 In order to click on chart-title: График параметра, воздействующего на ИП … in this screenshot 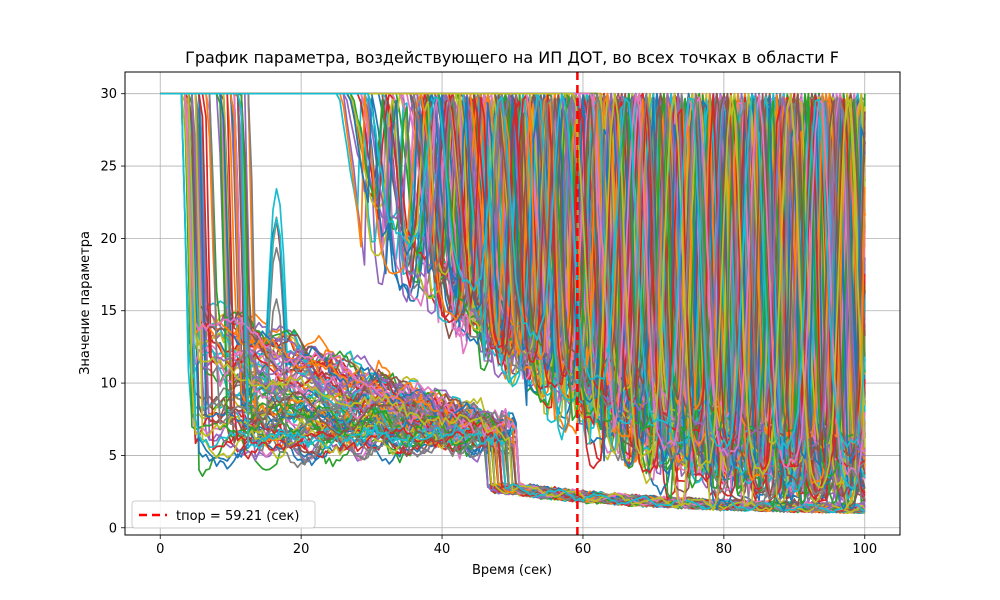, I will do `click(512, 57)`.